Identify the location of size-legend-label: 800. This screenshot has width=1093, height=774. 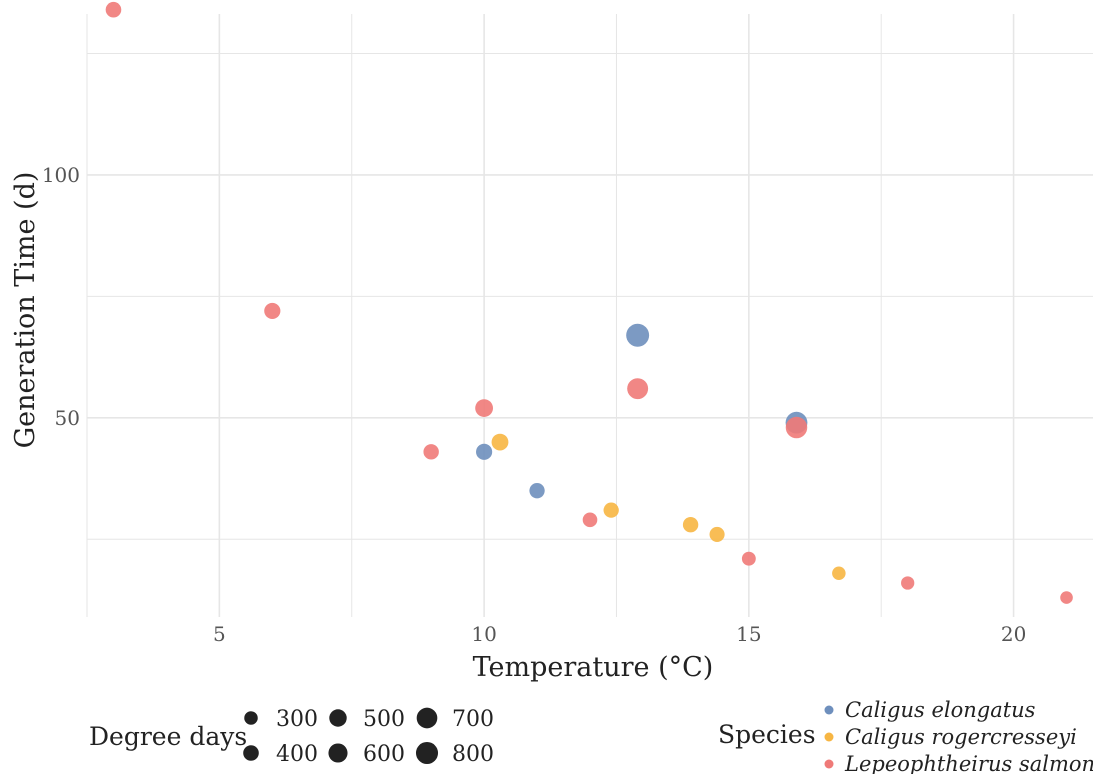
(473, 754).